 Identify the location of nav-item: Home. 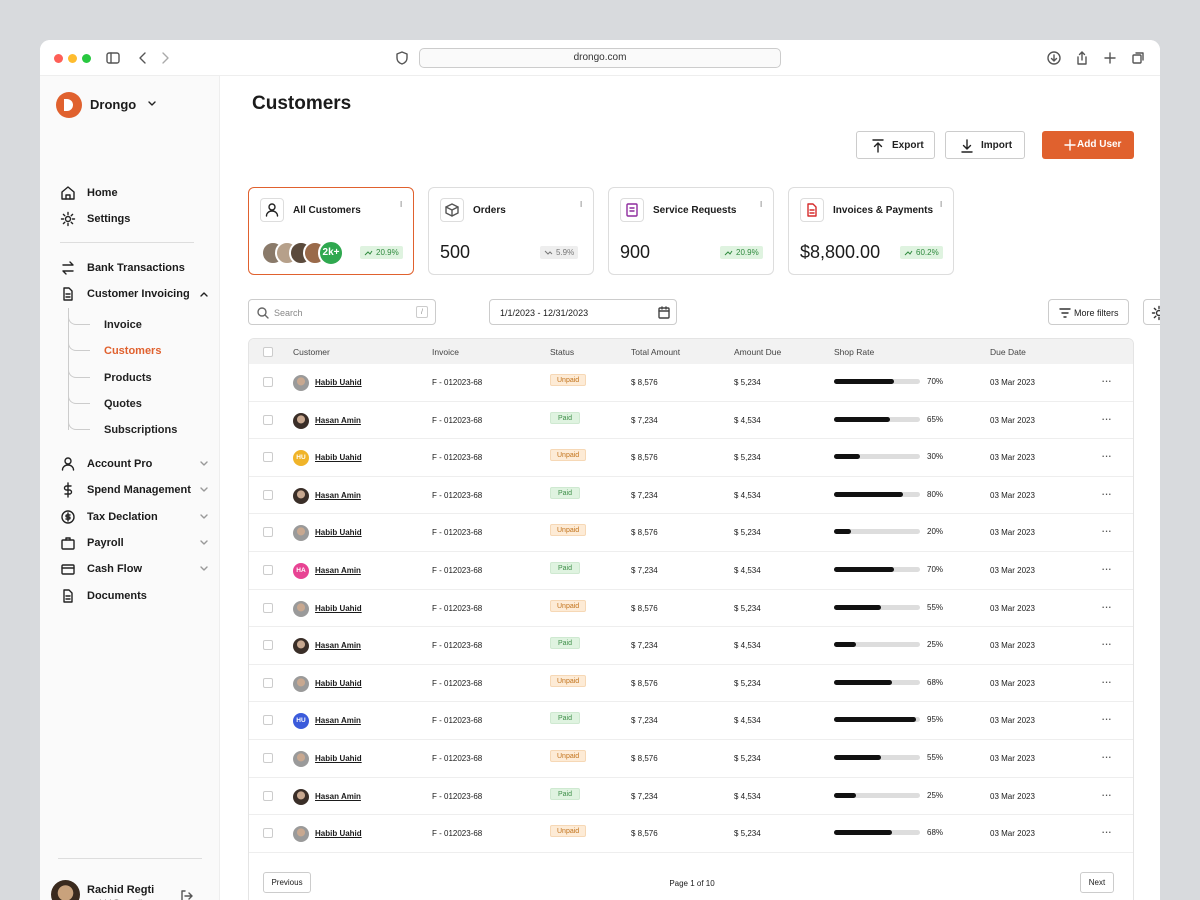
(132, 193).